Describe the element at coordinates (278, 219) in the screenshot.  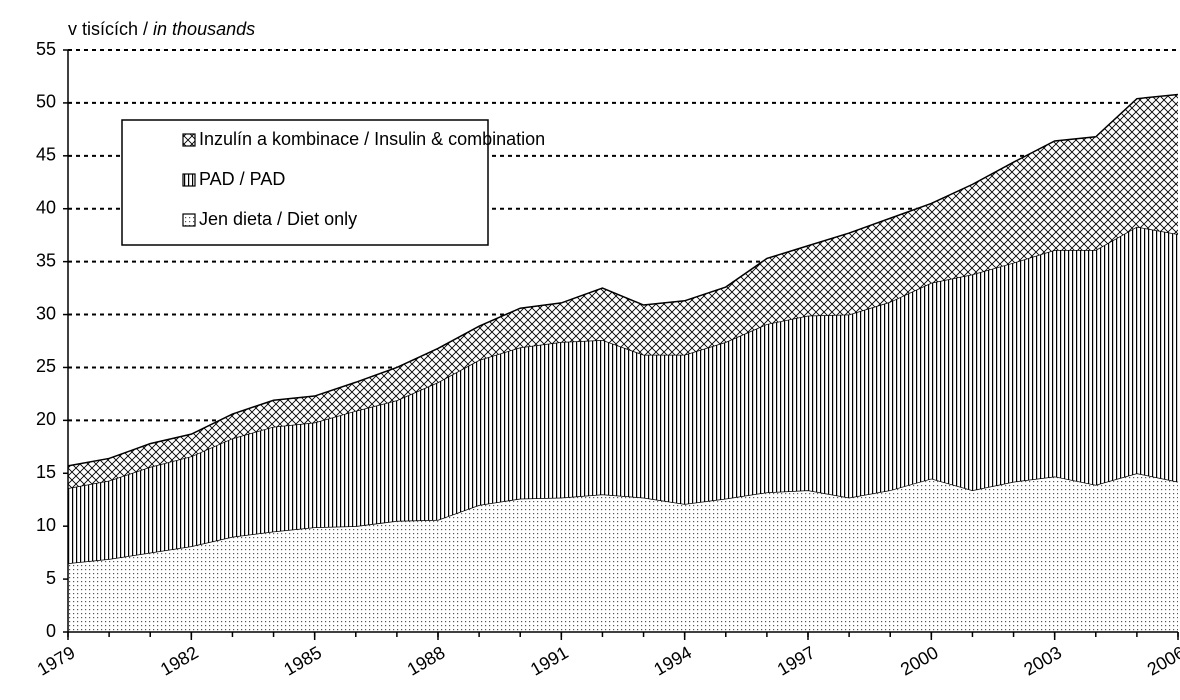
I see `legend-label: Jen dieta / Diet only` at that location.